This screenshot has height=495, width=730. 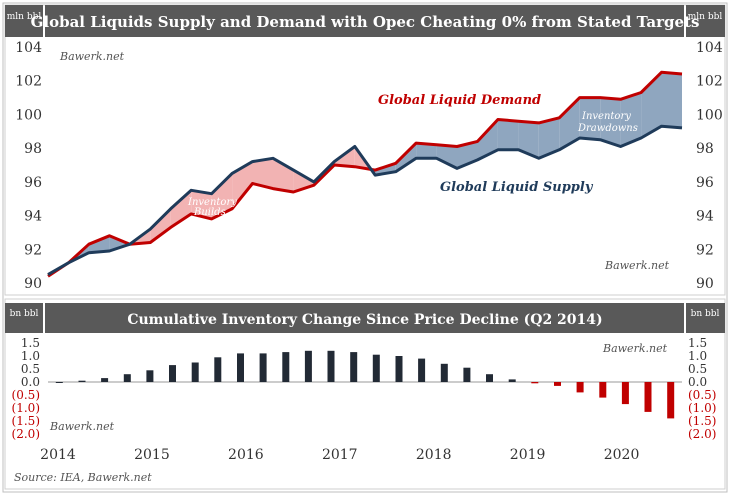 What do you see at coordinates (246, 455) in the screenshot?
I see `x-tick-label: 2016` at bounding box center [246, 455].